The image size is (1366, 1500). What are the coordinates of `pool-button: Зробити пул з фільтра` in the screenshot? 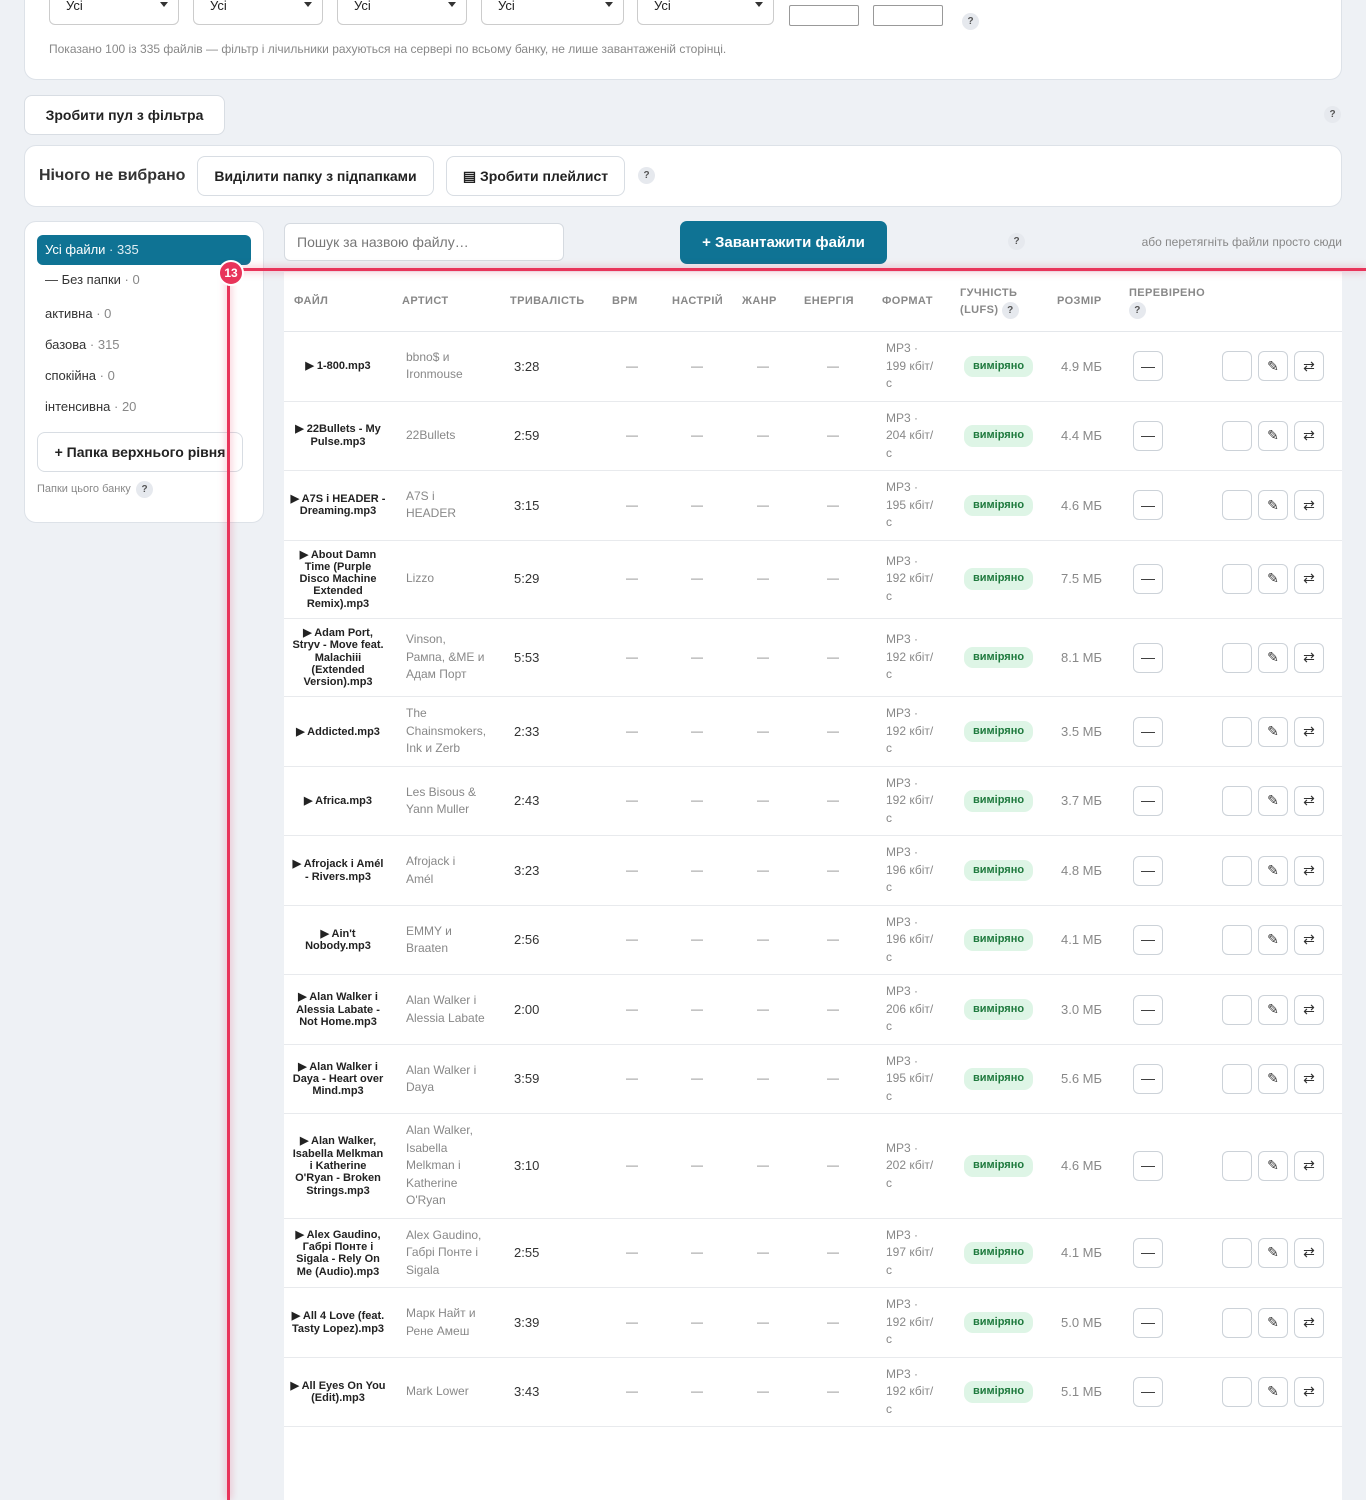 It's located at (124, 115).